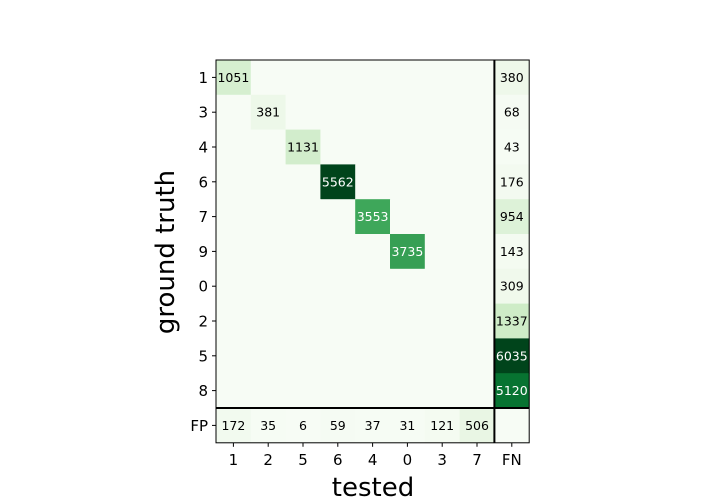 The height and width of the screenshot is (498, 728). I want to click on cell-value-0-FN: 309, so click(512, 286).